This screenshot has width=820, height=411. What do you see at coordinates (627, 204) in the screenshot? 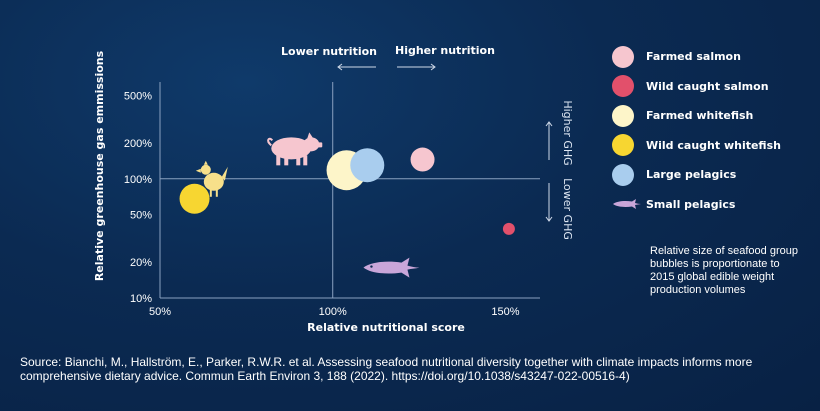
I see `legend-fish-icon` at bounding box center [627, 204].